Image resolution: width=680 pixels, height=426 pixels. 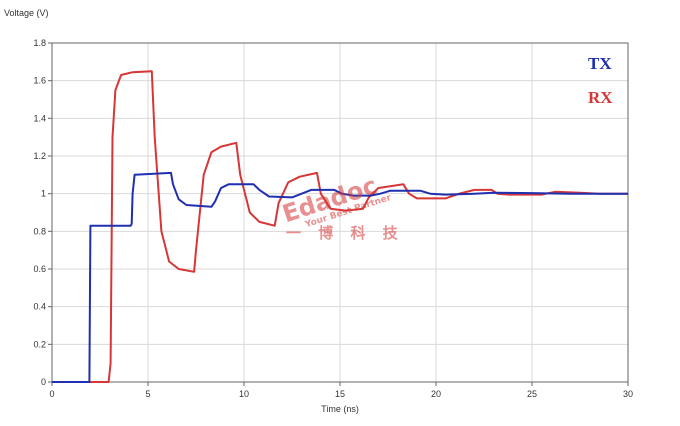 What do you see at coordinates (341, 206) in the screenshot?
I see `watermark: Edadoc Your Best Partner 一 博 科 技` at bounding box center [341, 206].